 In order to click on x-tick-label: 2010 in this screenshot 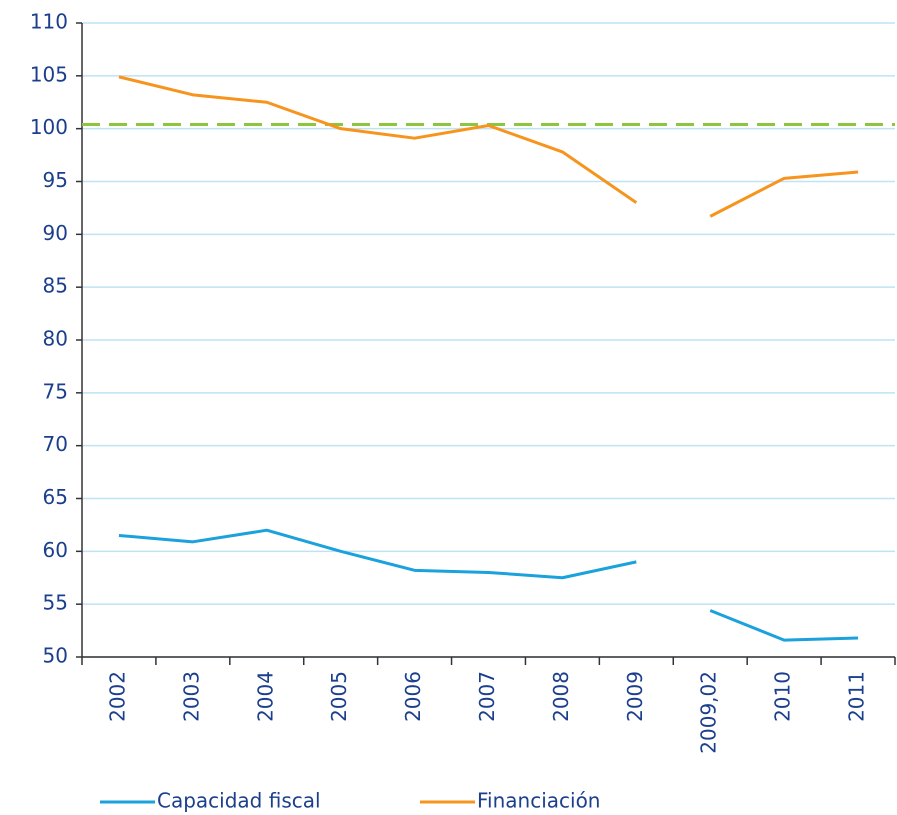, I will do `click(783, 696)`.